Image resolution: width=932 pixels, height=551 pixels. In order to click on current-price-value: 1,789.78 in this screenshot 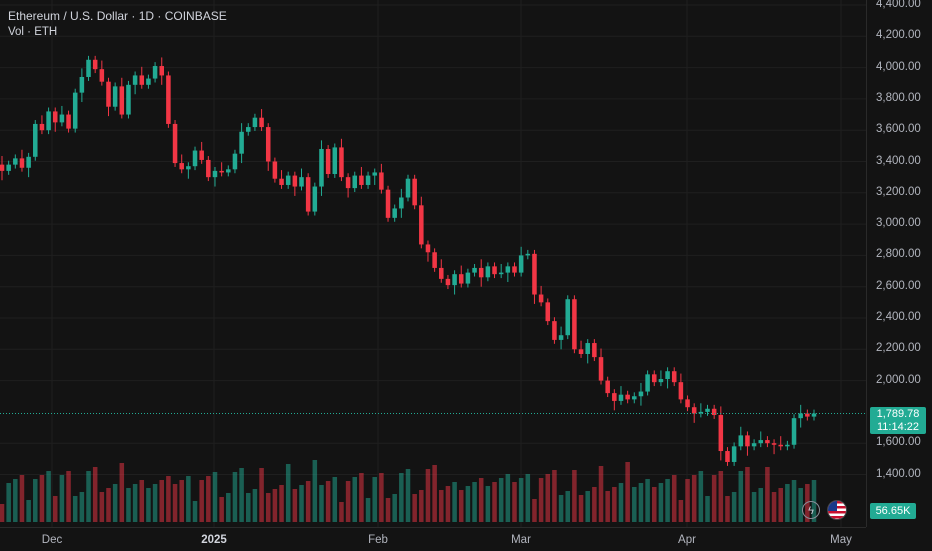, I will do `click(898, 414)`.